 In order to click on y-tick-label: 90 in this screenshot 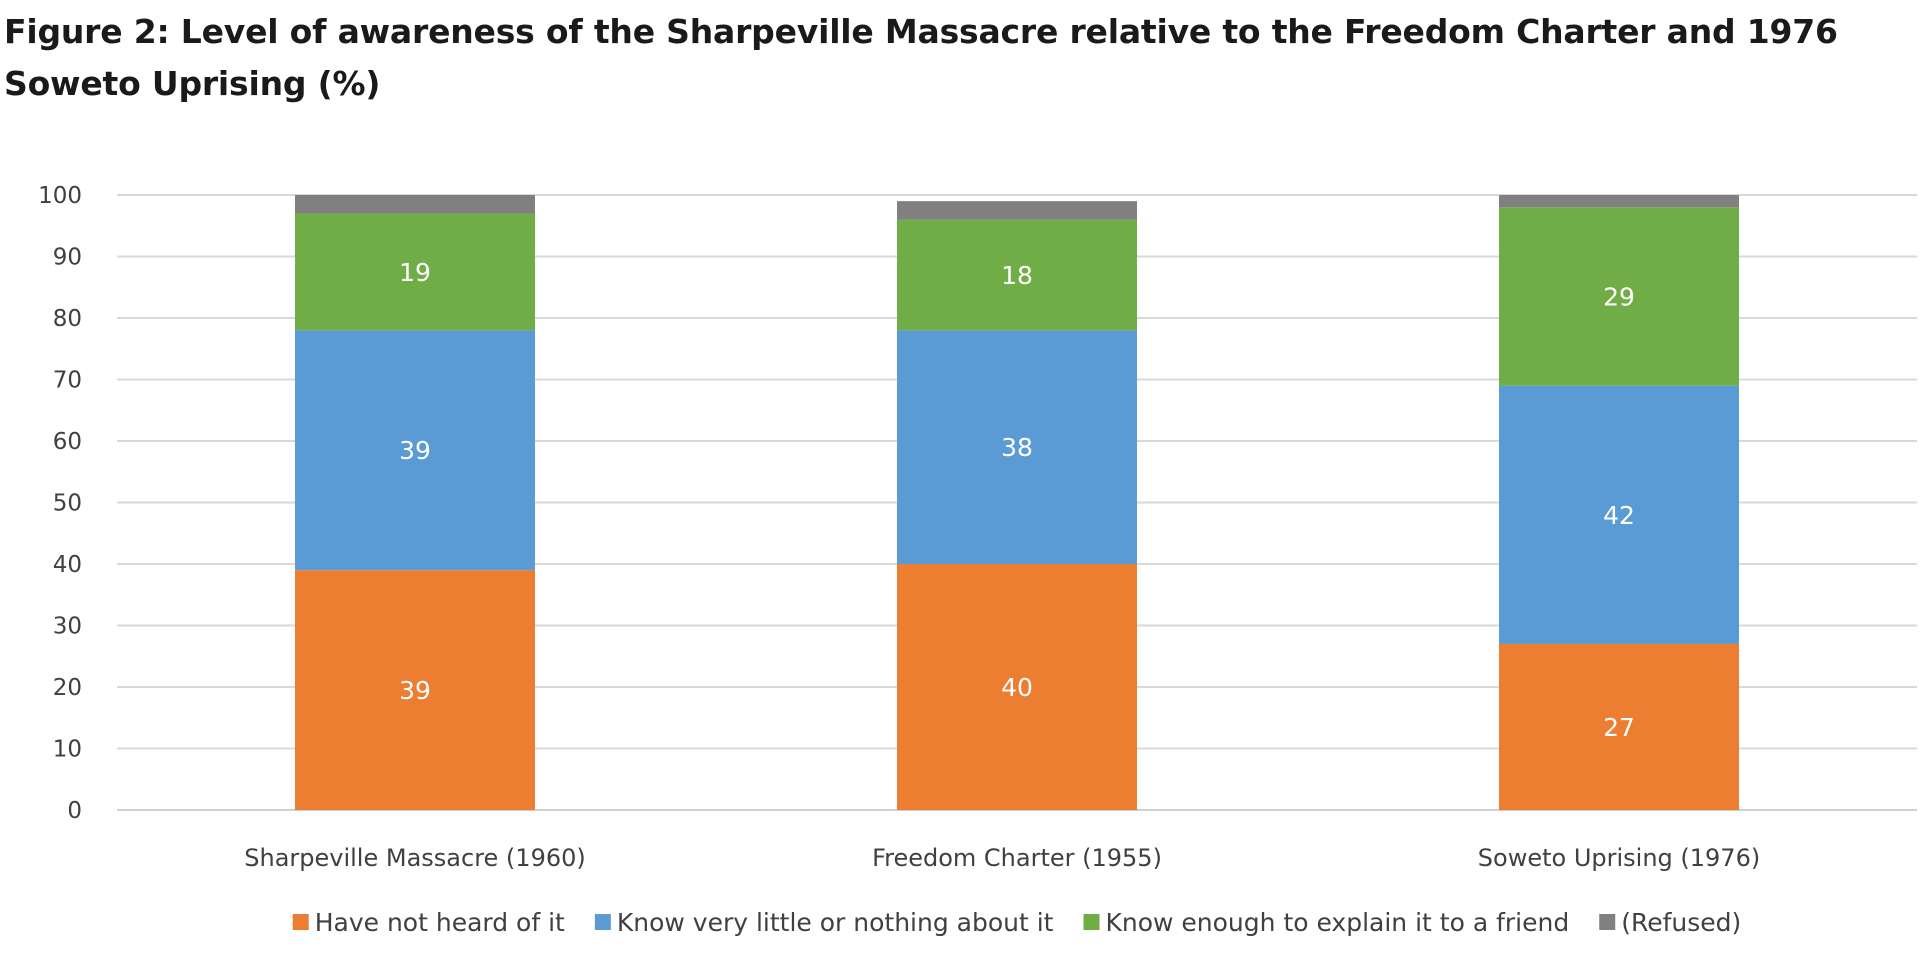, I will do `click(67, 258)`.